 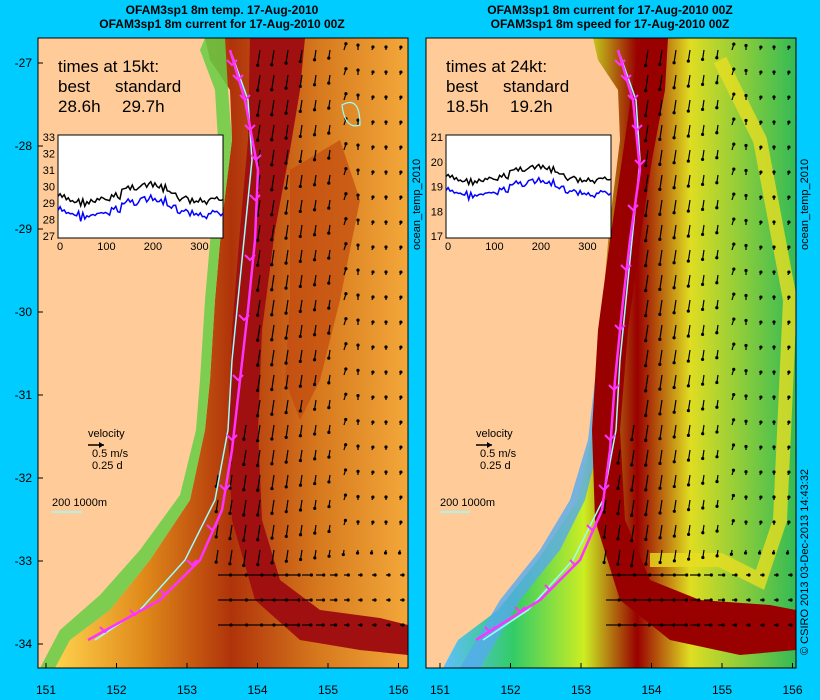 What do you see at coordinates (24, 146) in the screenshot?
I see `lat-tick-label: -28` at bounding box center [24, 146].